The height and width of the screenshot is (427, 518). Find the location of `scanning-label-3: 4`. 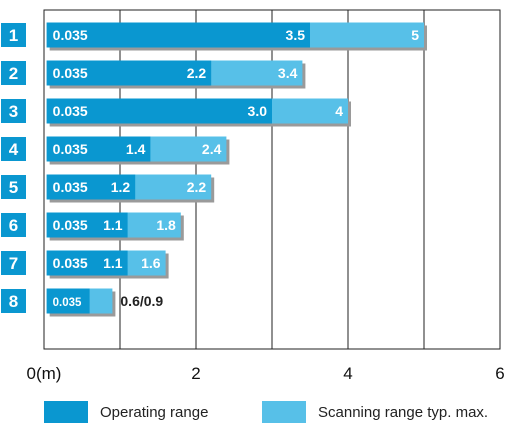

scanning-label-3: 4 is located at coordinates (339, 111).